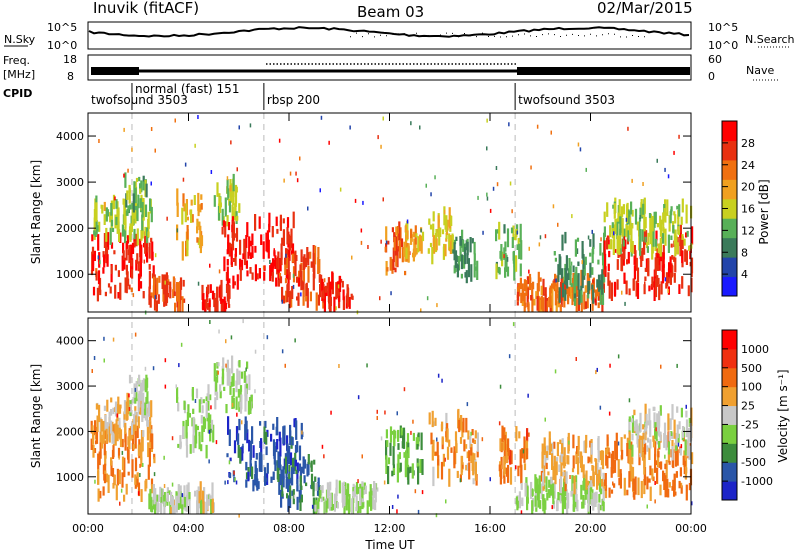 This screenshot has height=554, width=800. I want to click on power-colorbar-swatch, so click(729, 131).